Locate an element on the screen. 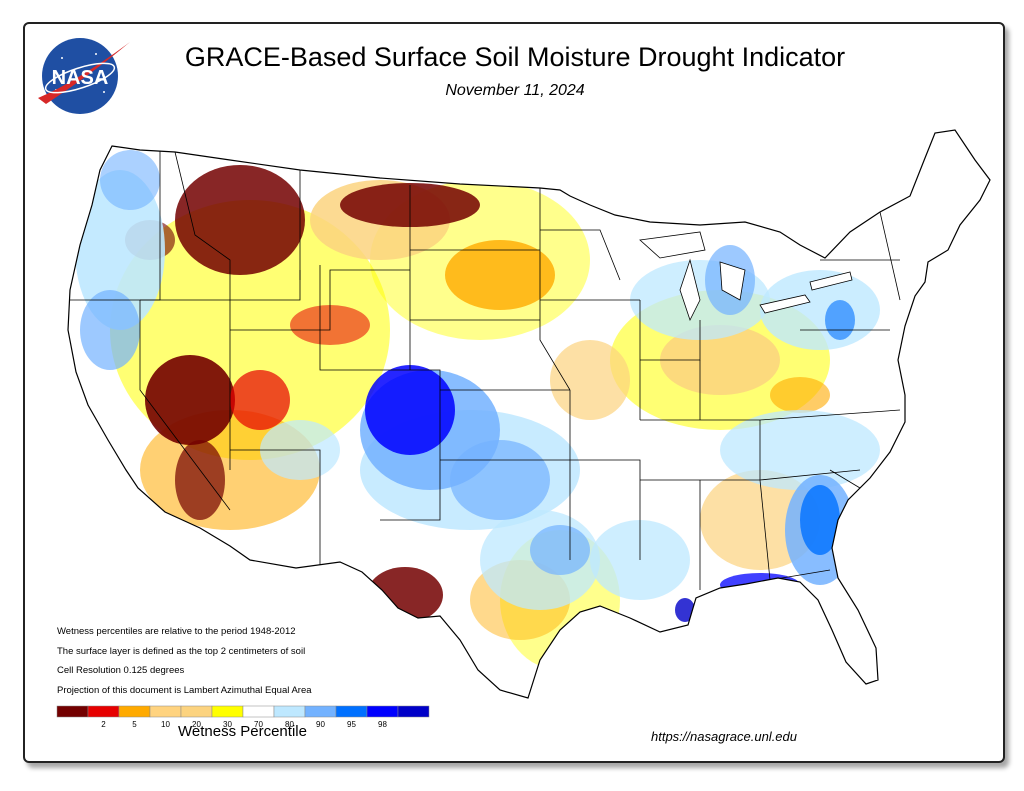 This screenshot has width=1024, height=791. legend-tick-label: 10 is located at coordinates (165, 724).